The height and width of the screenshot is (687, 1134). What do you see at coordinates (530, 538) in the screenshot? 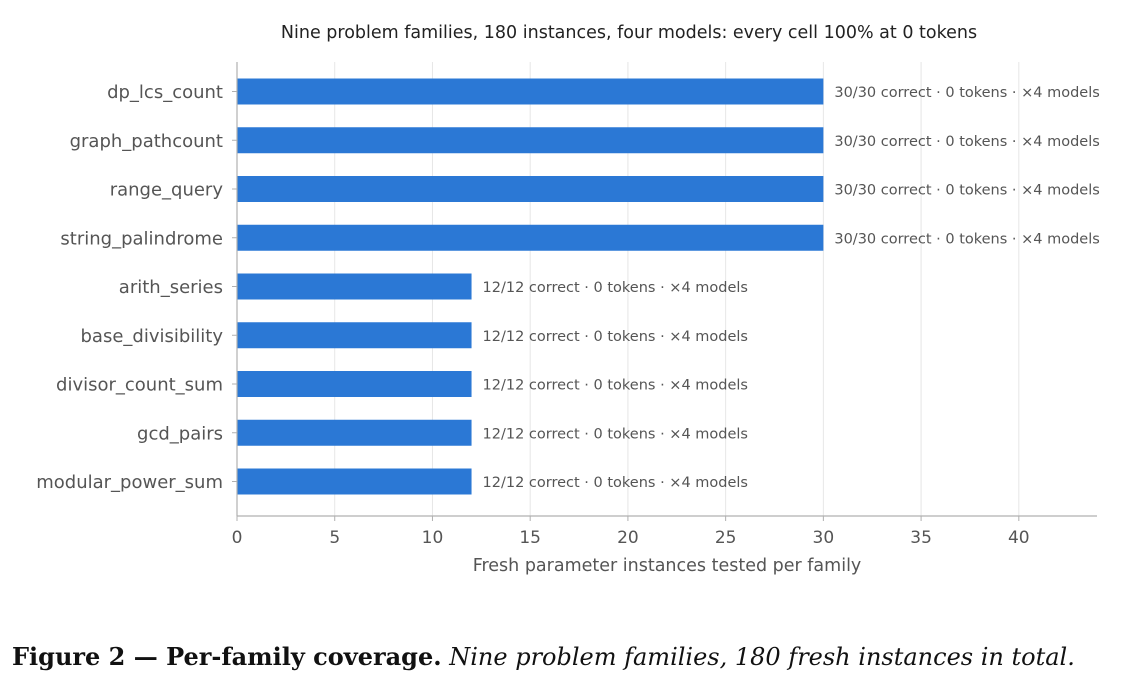
I see `x-tick-label: 15` at bounding box center [530, 538].